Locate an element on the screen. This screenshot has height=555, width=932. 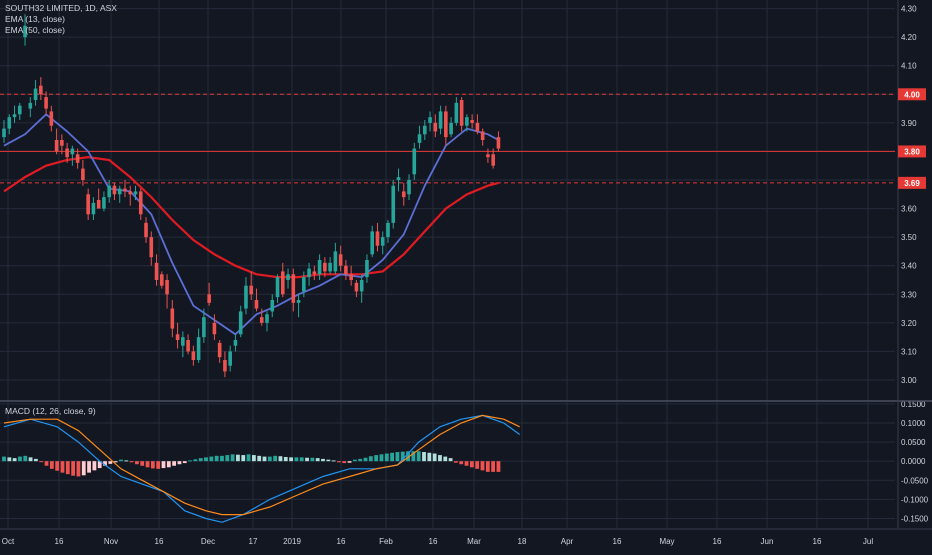
price-tick-label: 3.20 is located at coordinates (909, 323).